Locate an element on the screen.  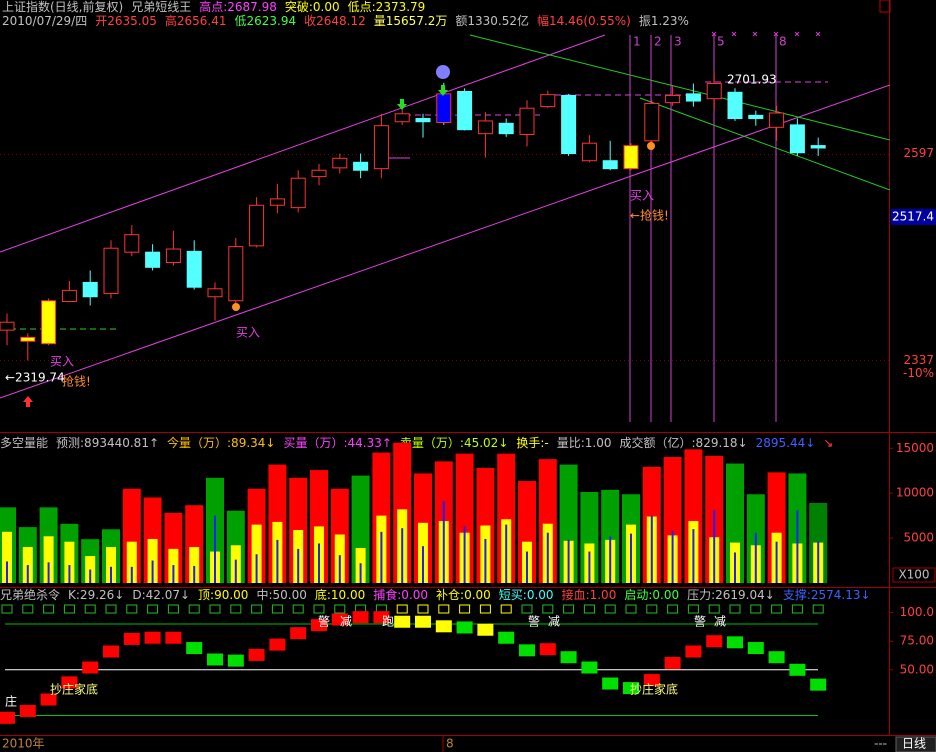
cross is located at coordinates (734, 34).